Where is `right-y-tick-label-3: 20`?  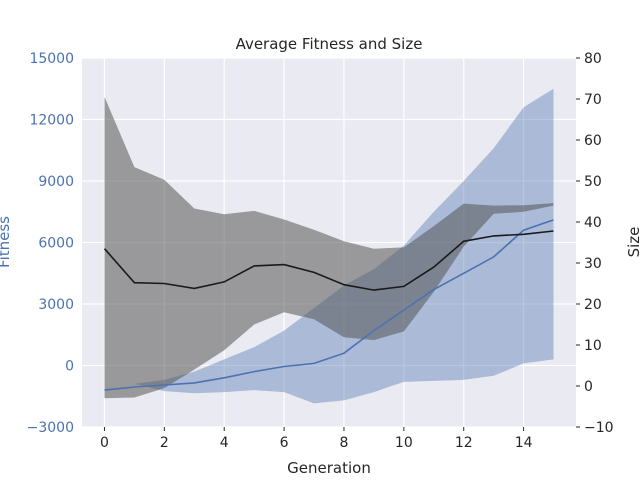
right-y-tick-label-3: 20 is located at coordinates (593, 305).